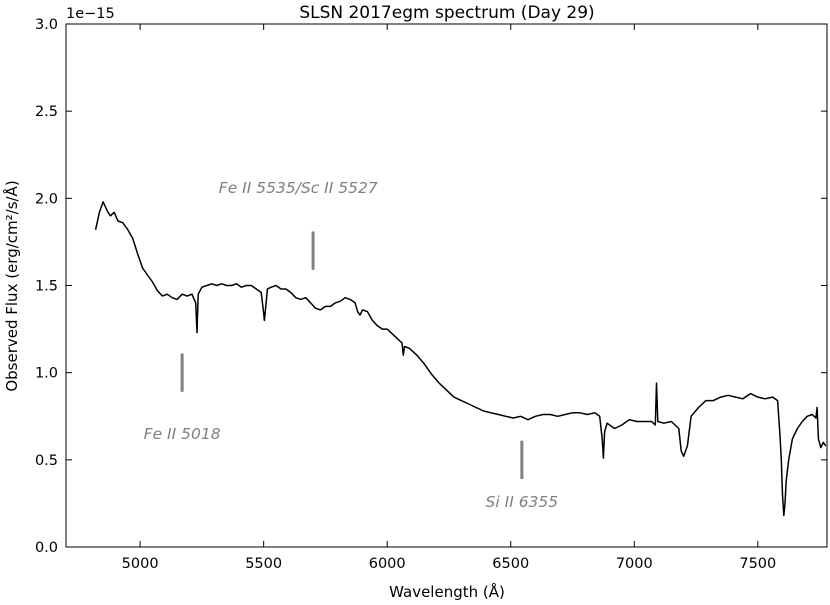 The height and width of the screenshot is (605, 830). I want to click on y-tick-label: 2.5, so click(46, 112).